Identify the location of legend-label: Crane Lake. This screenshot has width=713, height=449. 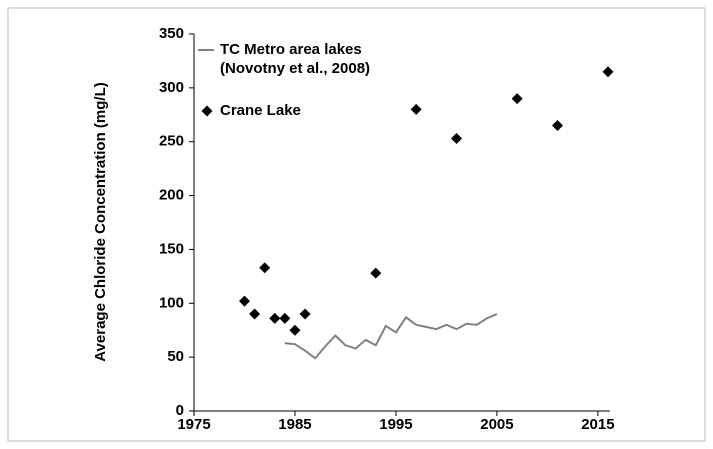
(260, 110).